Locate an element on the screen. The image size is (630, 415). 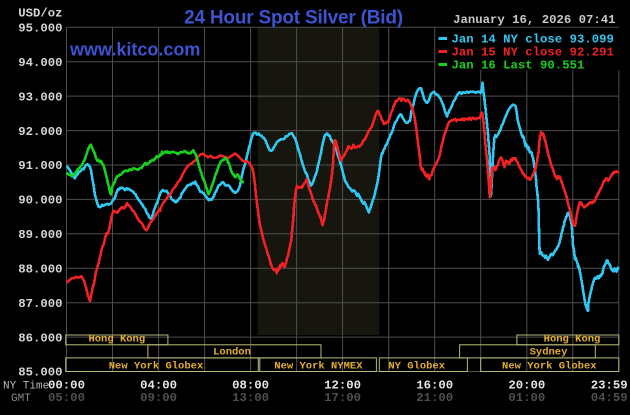
svg-text: 01:00 is located at coordinates (526, 398).